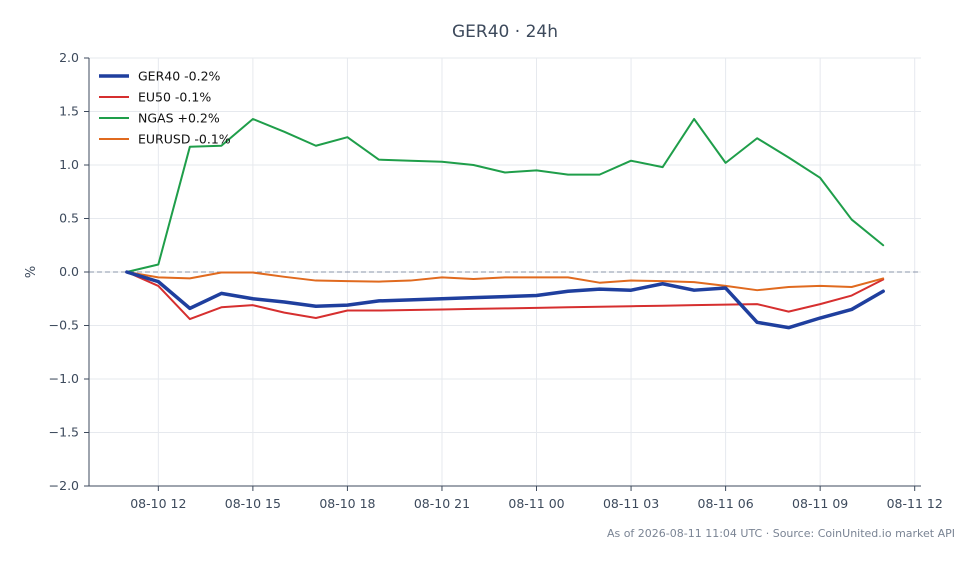 The width and height of the screenshot is (979, 564). Describe the element at coordinates (69, 57) in the screenshot. I see `y-tick-label: 2.0` at that location.